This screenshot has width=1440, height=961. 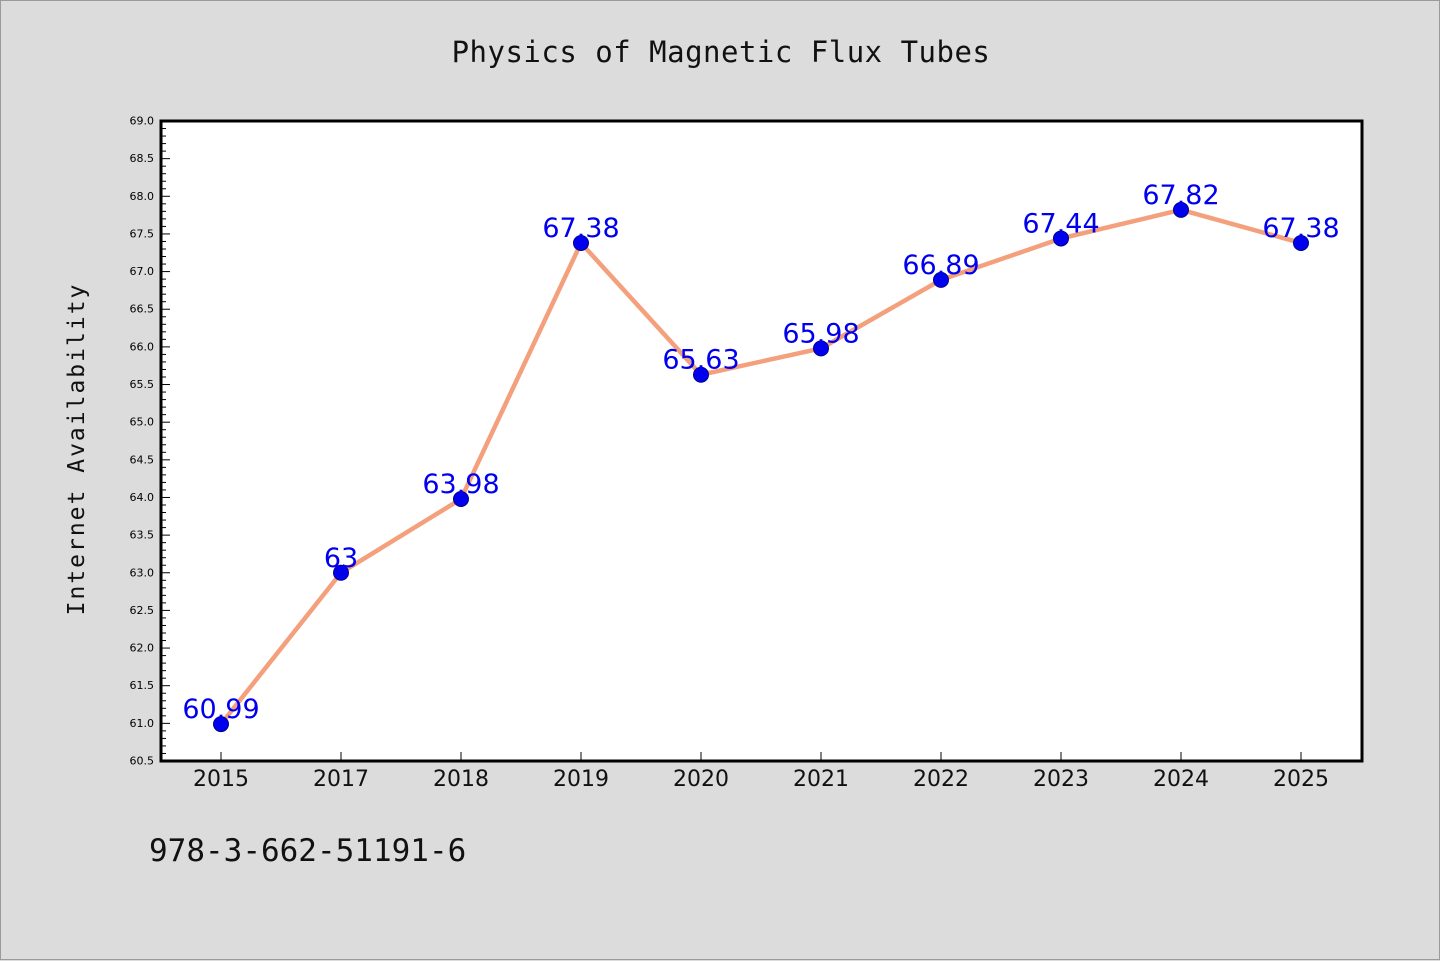 What do you see at coordinates (581, 779) in the screenshot?
I see `x-tick-label: 2019` at bounding box center [581, 779].